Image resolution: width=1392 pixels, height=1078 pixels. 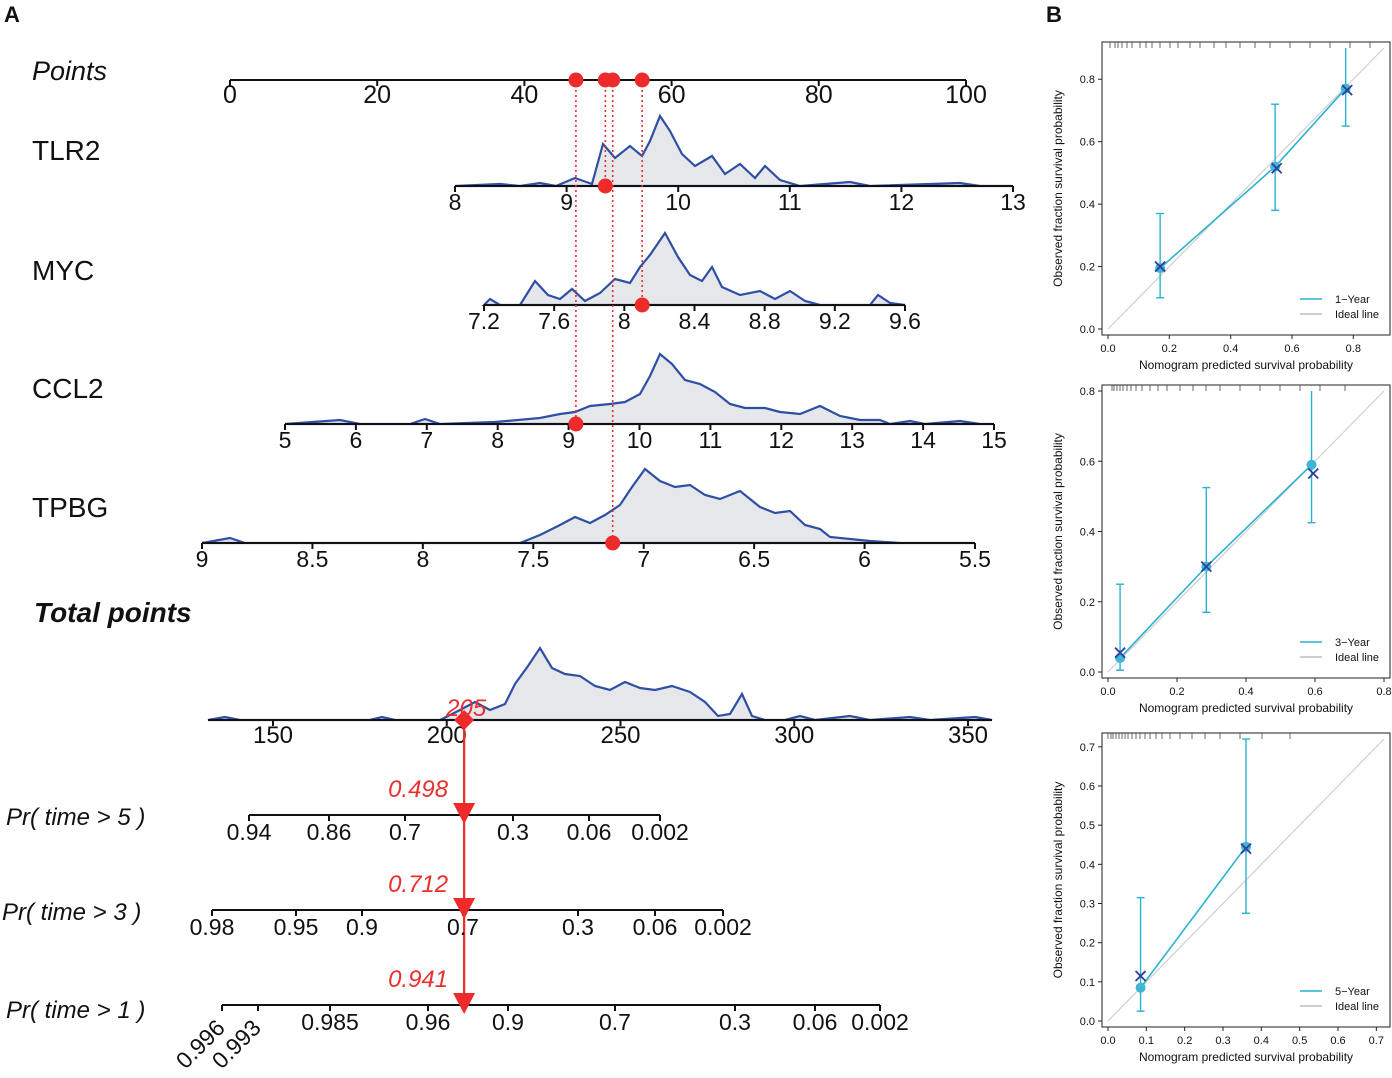 What do you see at coordinates (1087, 603) in the screenshot?
I see `y-tick-label: 0.2` at bounding box center [1087, 603].